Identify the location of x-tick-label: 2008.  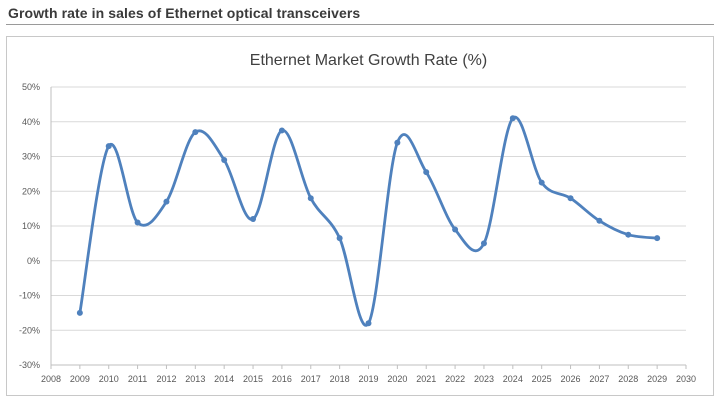
(51, 379).